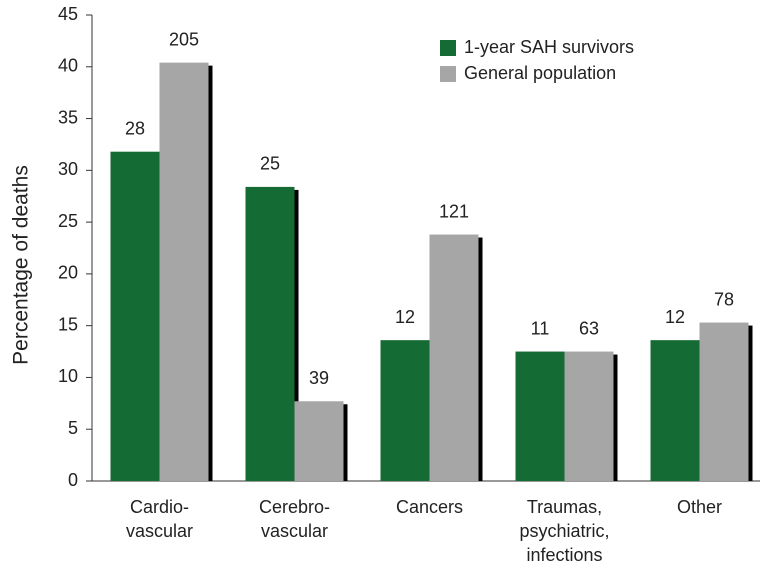 The width and height of the screenshot is (763, 571). I want to click on y-axis-label: Percentage of deaths, so click(21, 265).